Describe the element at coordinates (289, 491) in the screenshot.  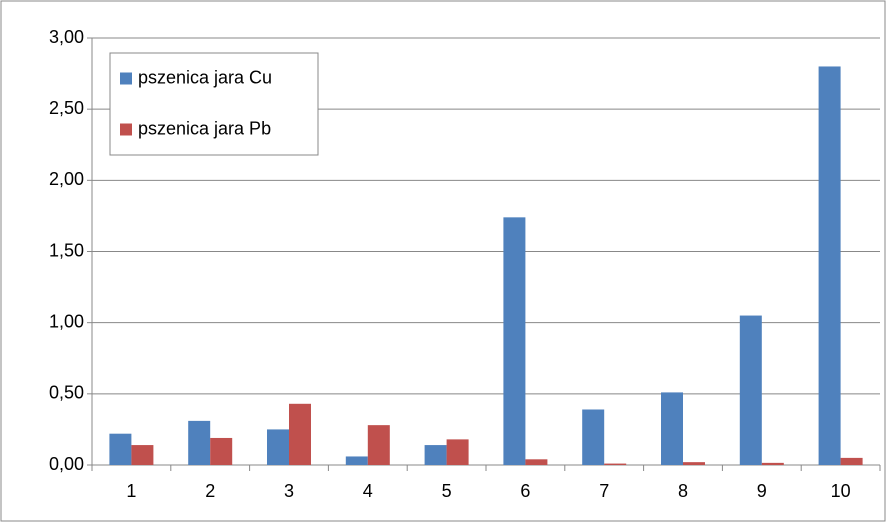
I see `x-tick-label: 3` at that location.